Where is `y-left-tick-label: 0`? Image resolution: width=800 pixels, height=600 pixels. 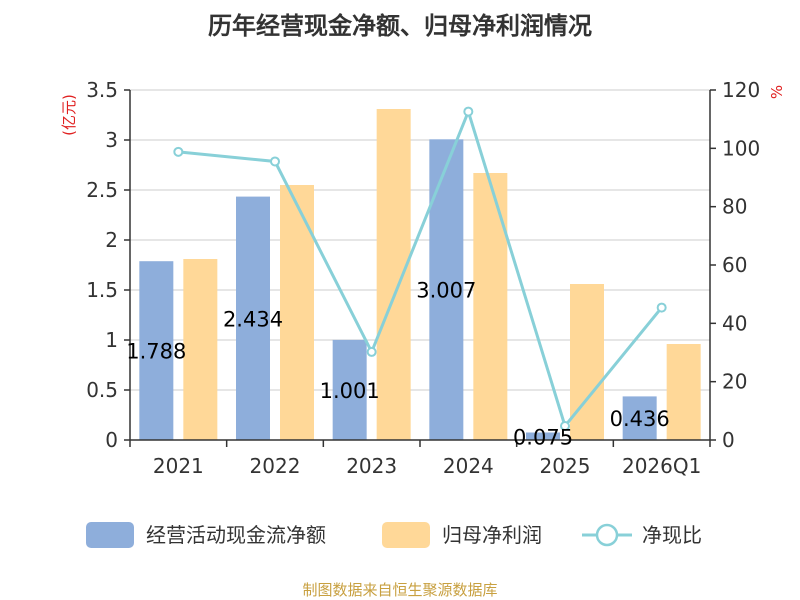
y-left-tick-label: 0 is located at coordinates (111, 440).